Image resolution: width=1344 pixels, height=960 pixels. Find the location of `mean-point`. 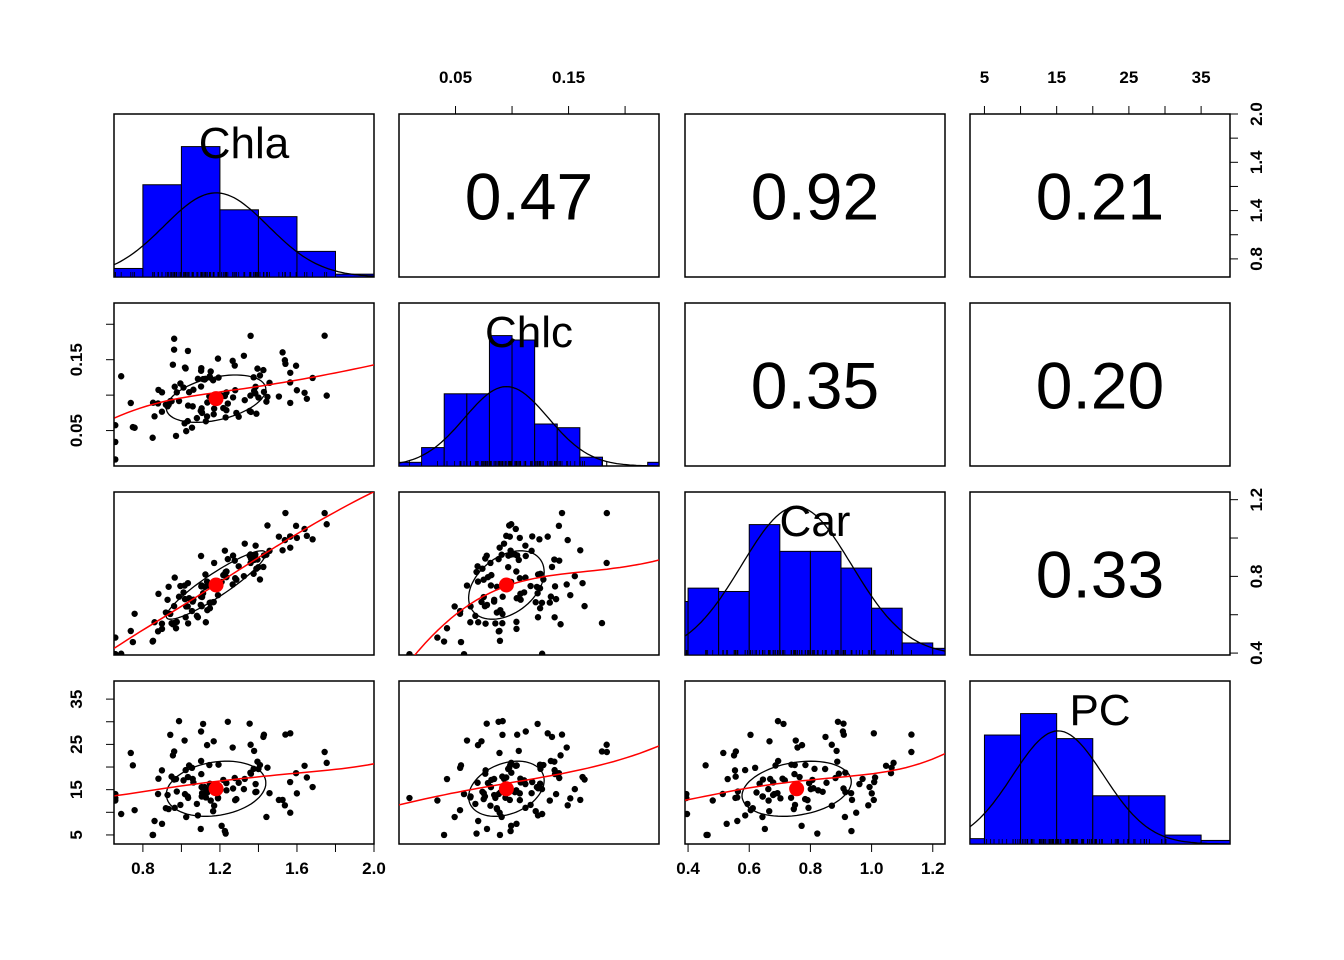

mean-point is located at coordinates (216, 399).